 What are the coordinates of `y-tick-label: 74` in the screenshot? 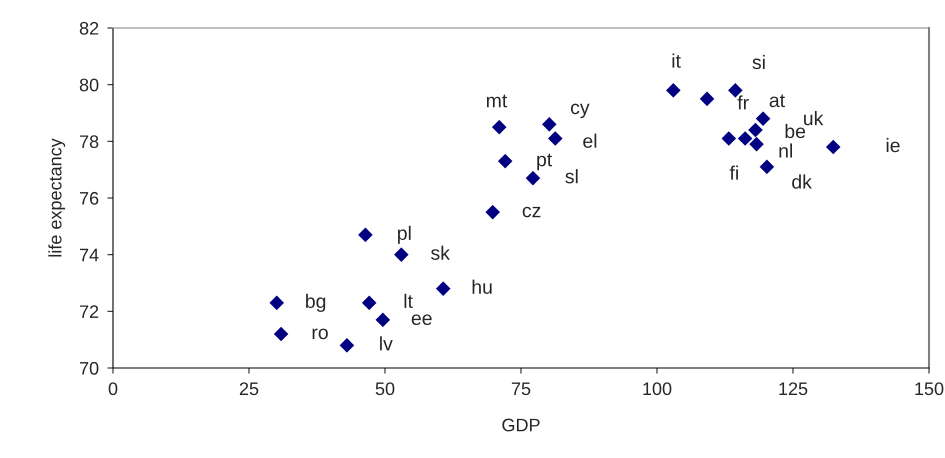 It's located at (89, 255).